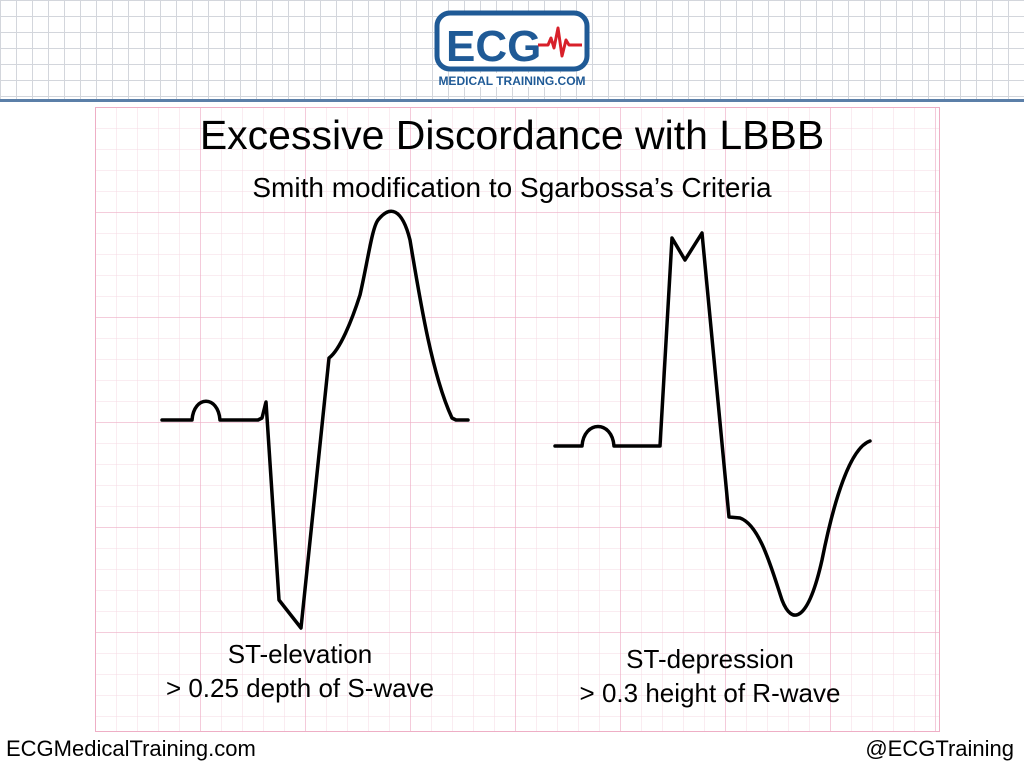  Describe the element at coordinates (710, 676) in the screenshot. I see `st-depression-label: ST-depression > 0.3 height of R-wave` at that location.